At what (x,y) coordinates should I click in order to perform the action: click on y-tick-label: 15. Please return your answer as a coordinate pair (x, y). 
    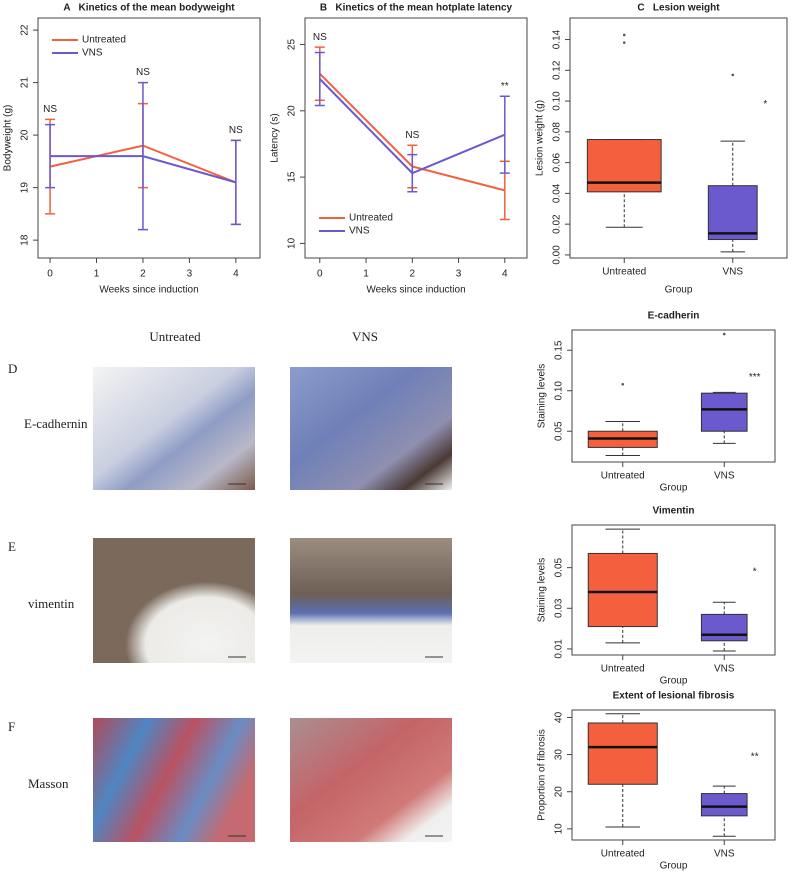
    Looking at the image, I should click on (292, 177).